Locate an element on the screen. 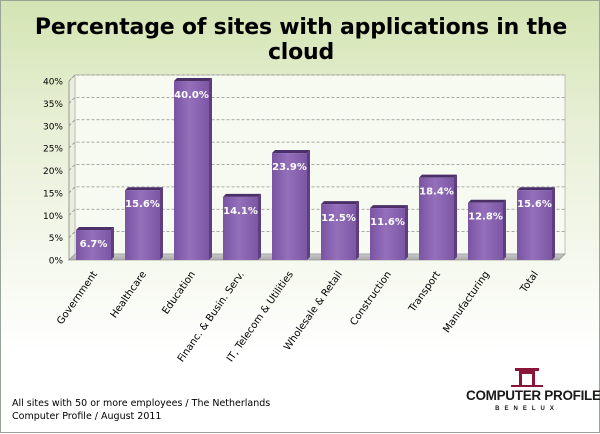  bar-value-label: 6.7% is located at coordinates (94, 244).